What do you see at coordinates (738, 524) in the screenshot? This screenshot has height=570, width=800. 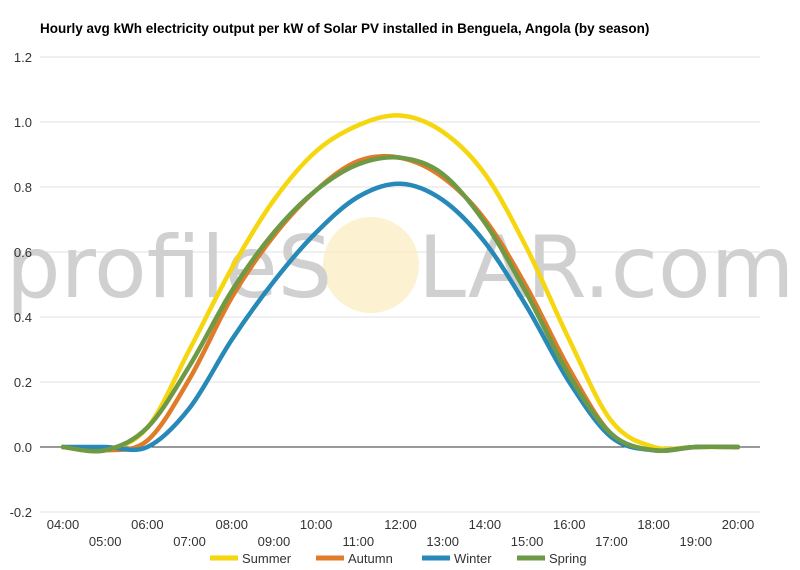 I see `x-tick-label: 20:00` at bounding box center [738, 524].